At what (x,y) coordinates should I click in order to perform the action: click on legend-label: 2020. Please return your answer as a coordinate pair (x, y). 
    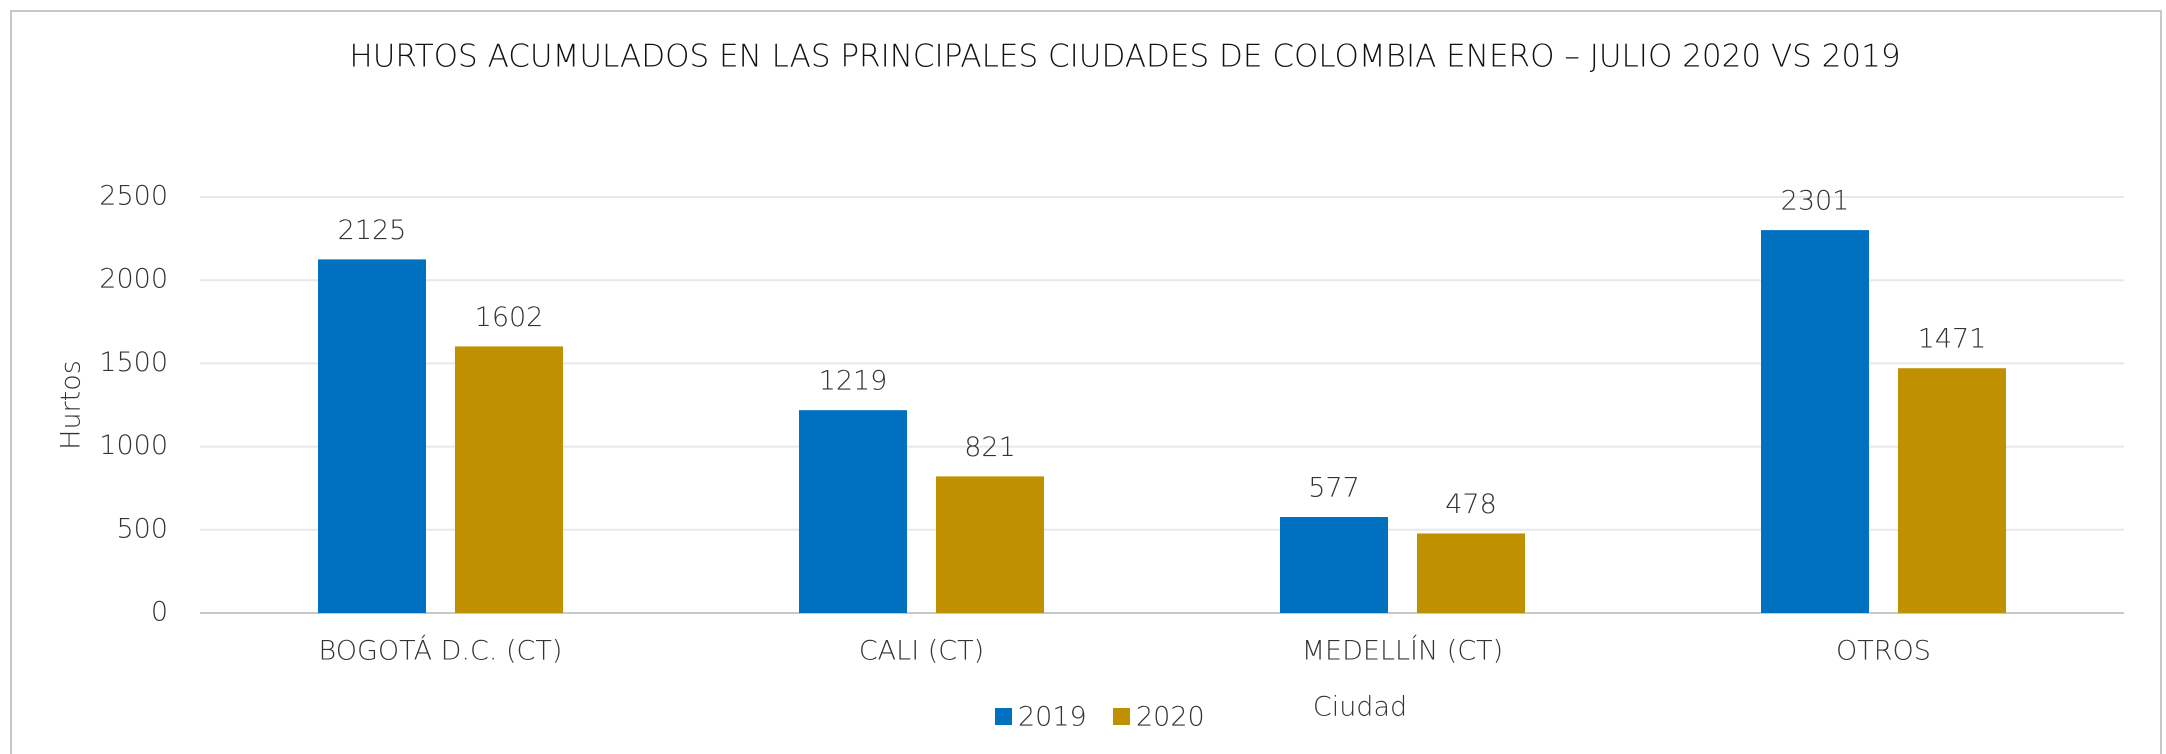
    Looking at the image, I should click on (1170, 717).